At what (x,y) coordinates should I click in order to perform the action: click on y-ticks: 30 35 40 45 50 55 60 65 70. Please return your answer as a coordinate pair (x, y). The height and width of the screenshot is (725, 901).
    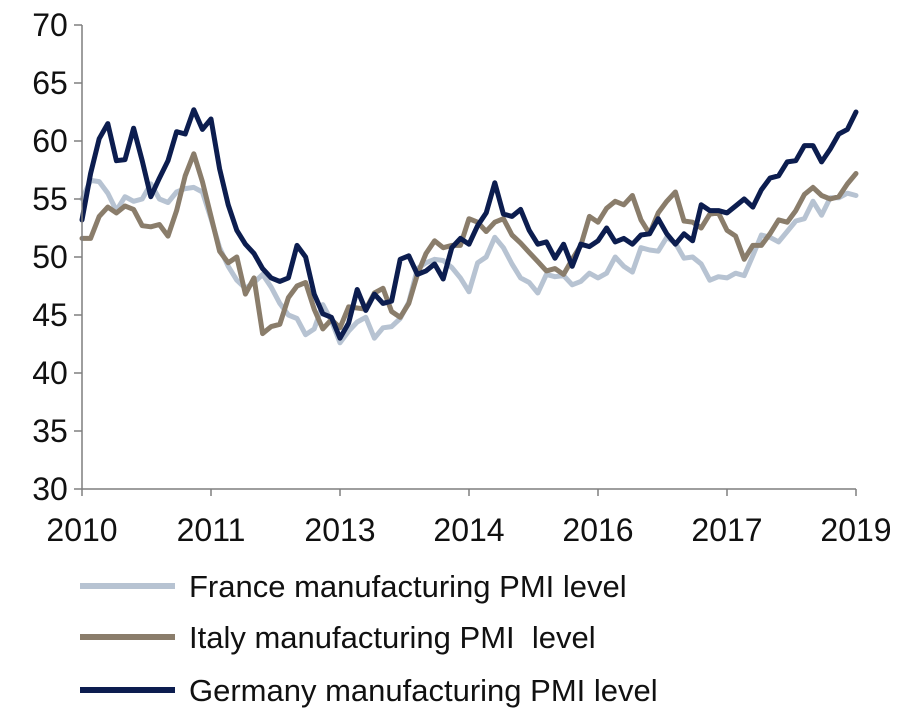
    Looking at the image, I should click on (57, 257).